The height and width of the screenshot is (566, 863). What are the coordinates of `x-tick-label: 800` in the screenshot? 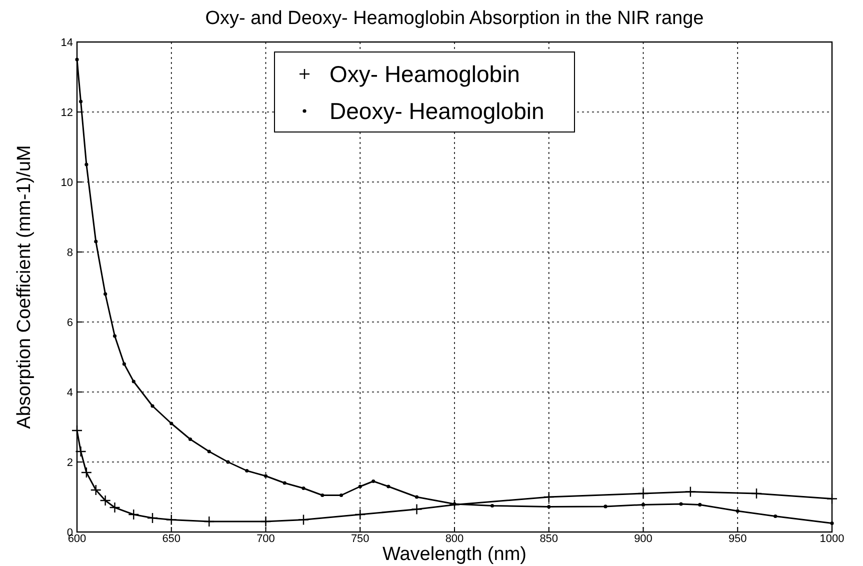 It's located at (454, 539).